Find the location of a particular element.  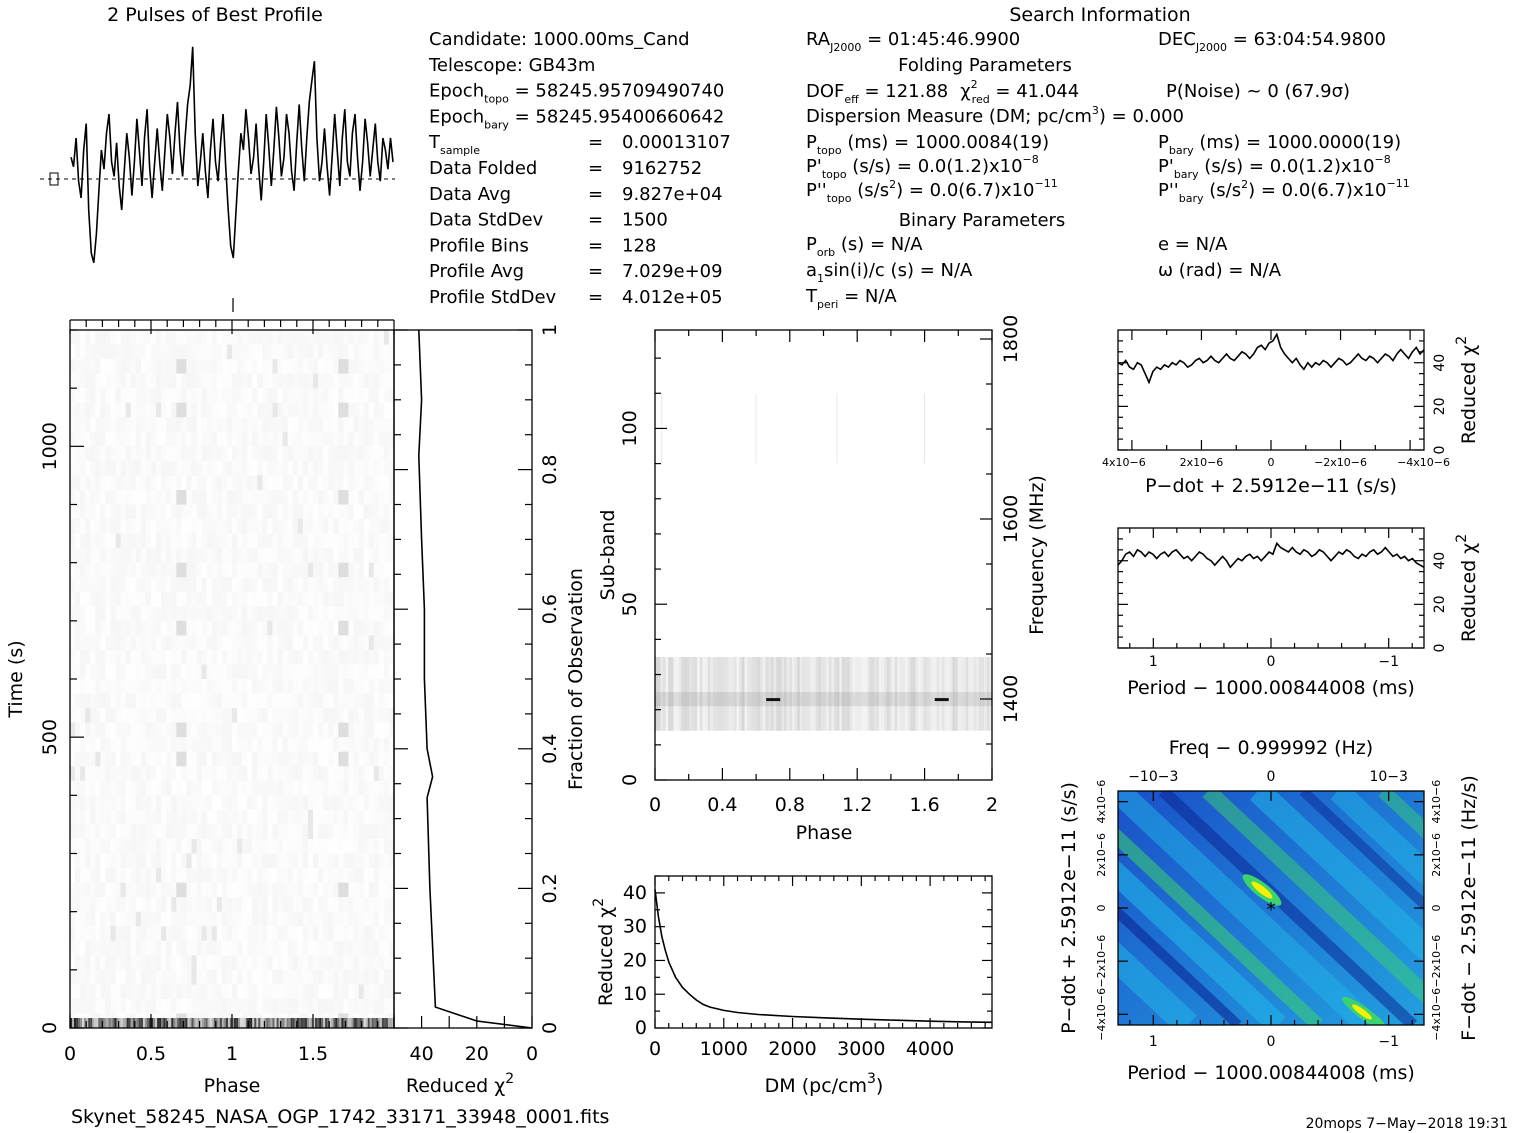

subband-freq-label-part: Frequency (MHz) is located at coordinates (1037, 555).